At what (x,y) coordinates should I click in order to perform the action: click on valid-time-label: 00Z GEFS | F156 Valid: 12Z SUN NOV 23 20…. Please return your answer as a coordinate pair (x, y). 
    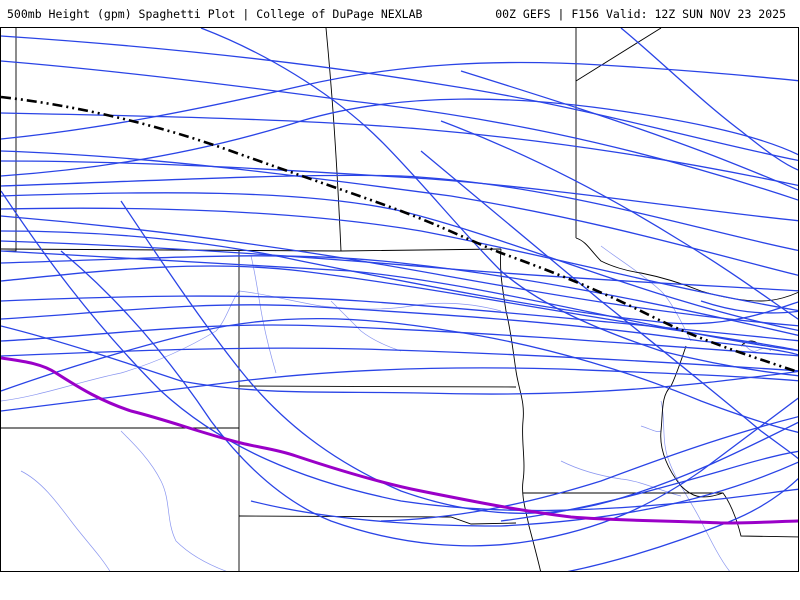
    Looking at the image, I should click on (640, 14).